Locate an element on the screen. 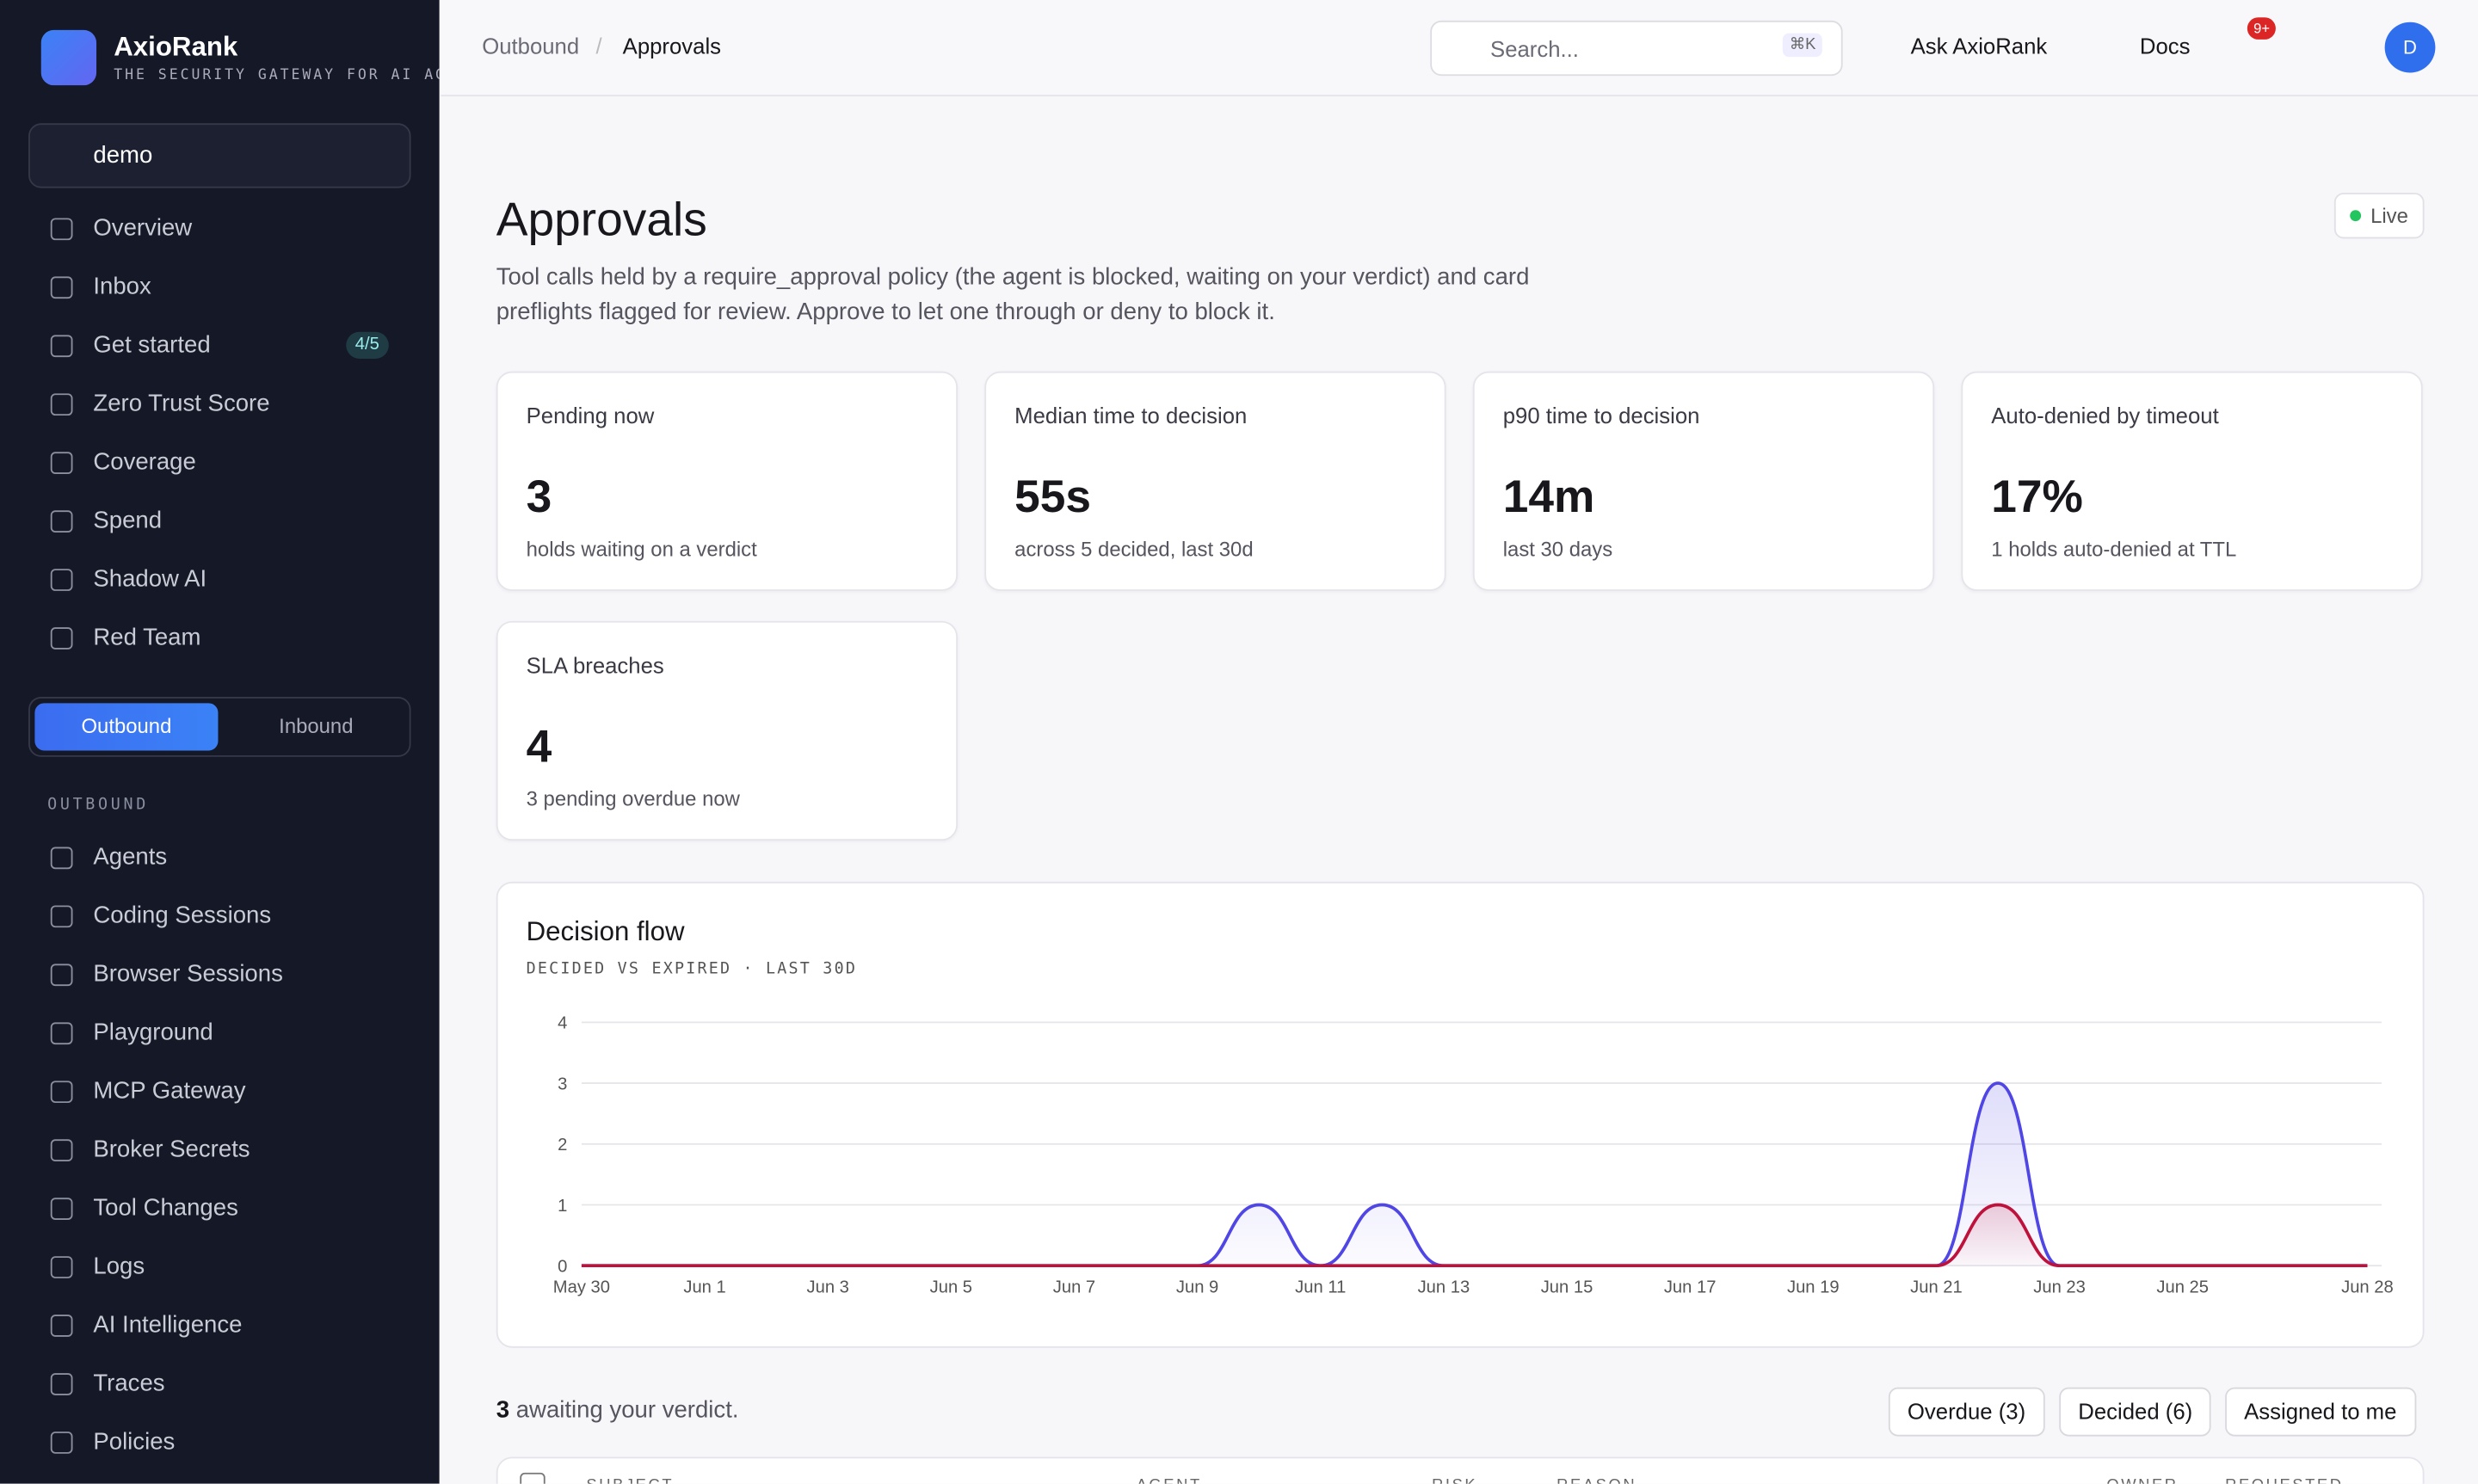  area is located at coordinates (1474, 1174).